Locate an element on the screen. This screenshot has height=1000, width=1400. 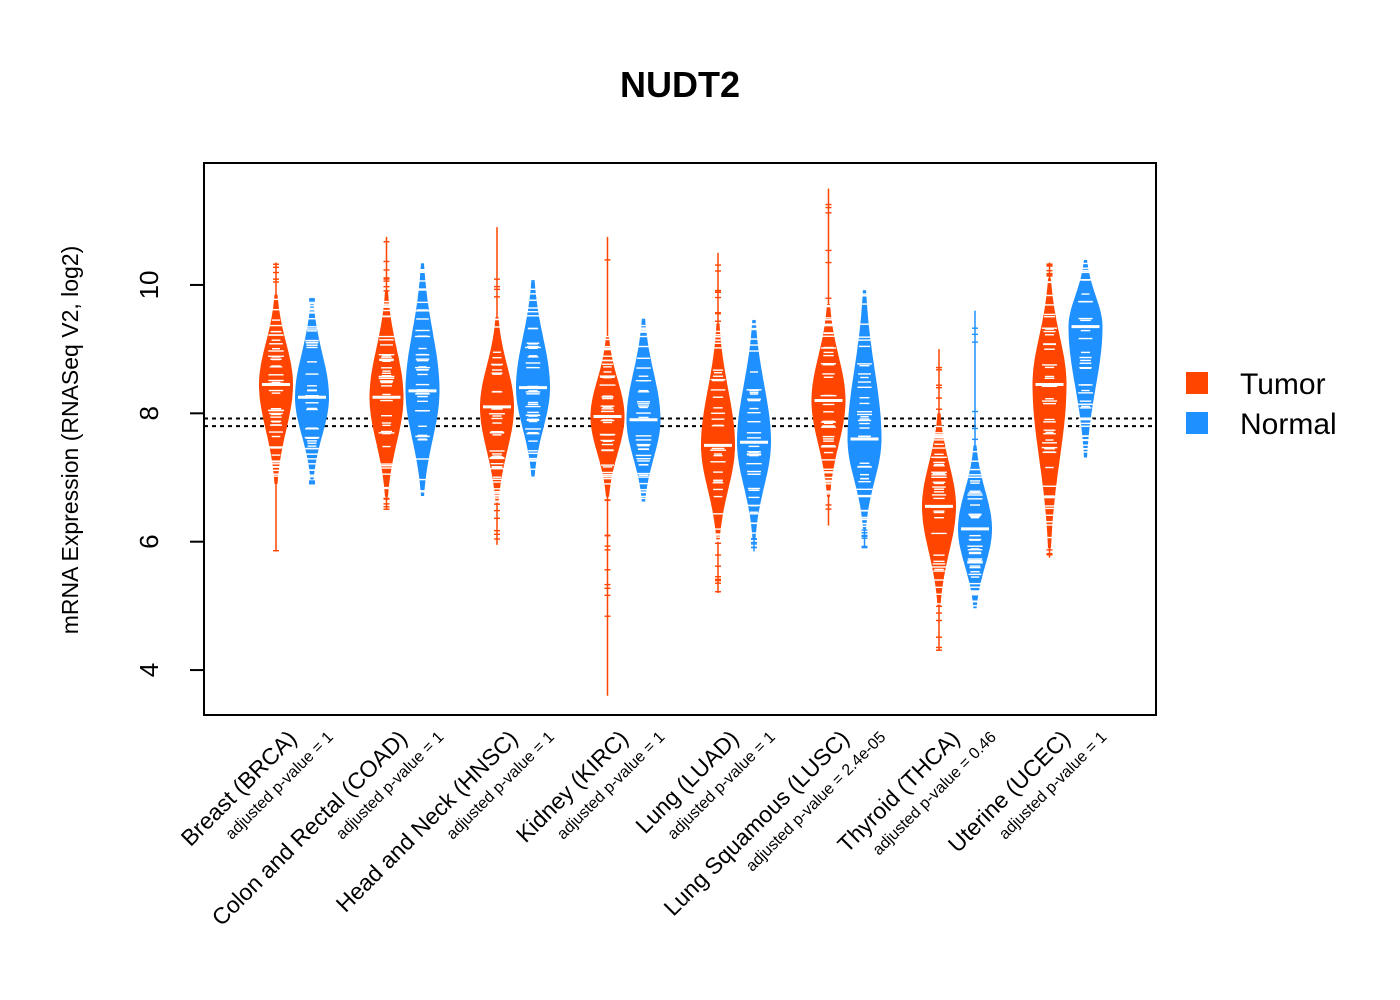
y-axis-label: mRNA Expression (RNASeq V2, log2) is located at coordinates (70, 440).